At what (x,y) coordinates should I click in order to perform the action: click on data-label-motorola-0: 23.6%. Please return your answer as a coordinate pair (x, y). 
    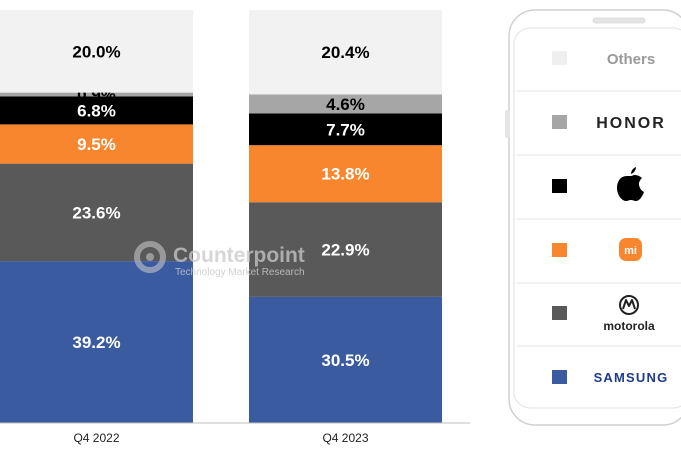
    Looking at the image, I should click on (96, 212).